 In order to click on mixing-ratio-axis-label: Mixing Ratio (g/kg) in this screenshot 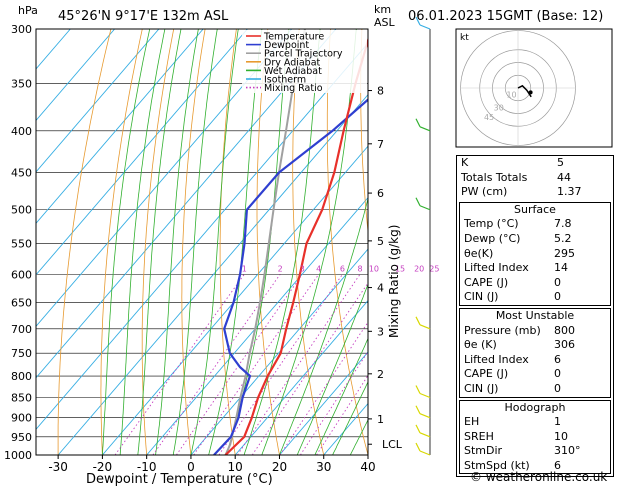, I will do `click(394, 281)`.